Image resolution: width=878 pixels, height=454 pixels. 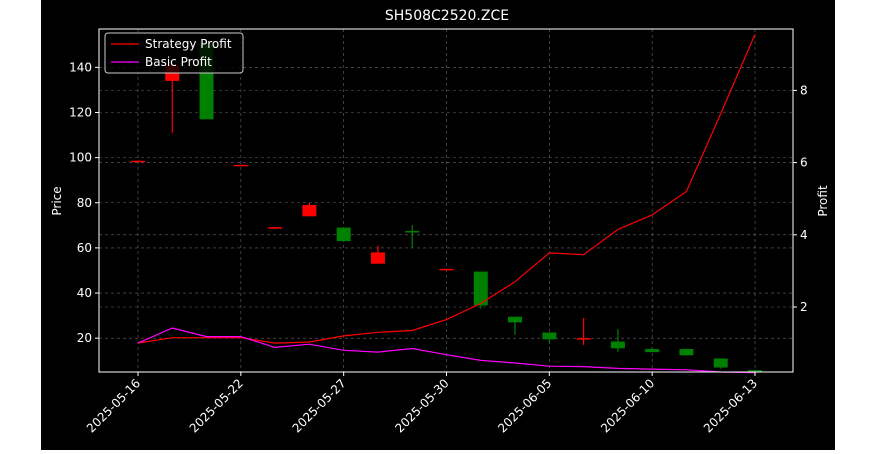 What do you see at coordinates (823, 201) in the screenshot?
I see `y2-axis-label: Profit` at bounding box center [823, 201].